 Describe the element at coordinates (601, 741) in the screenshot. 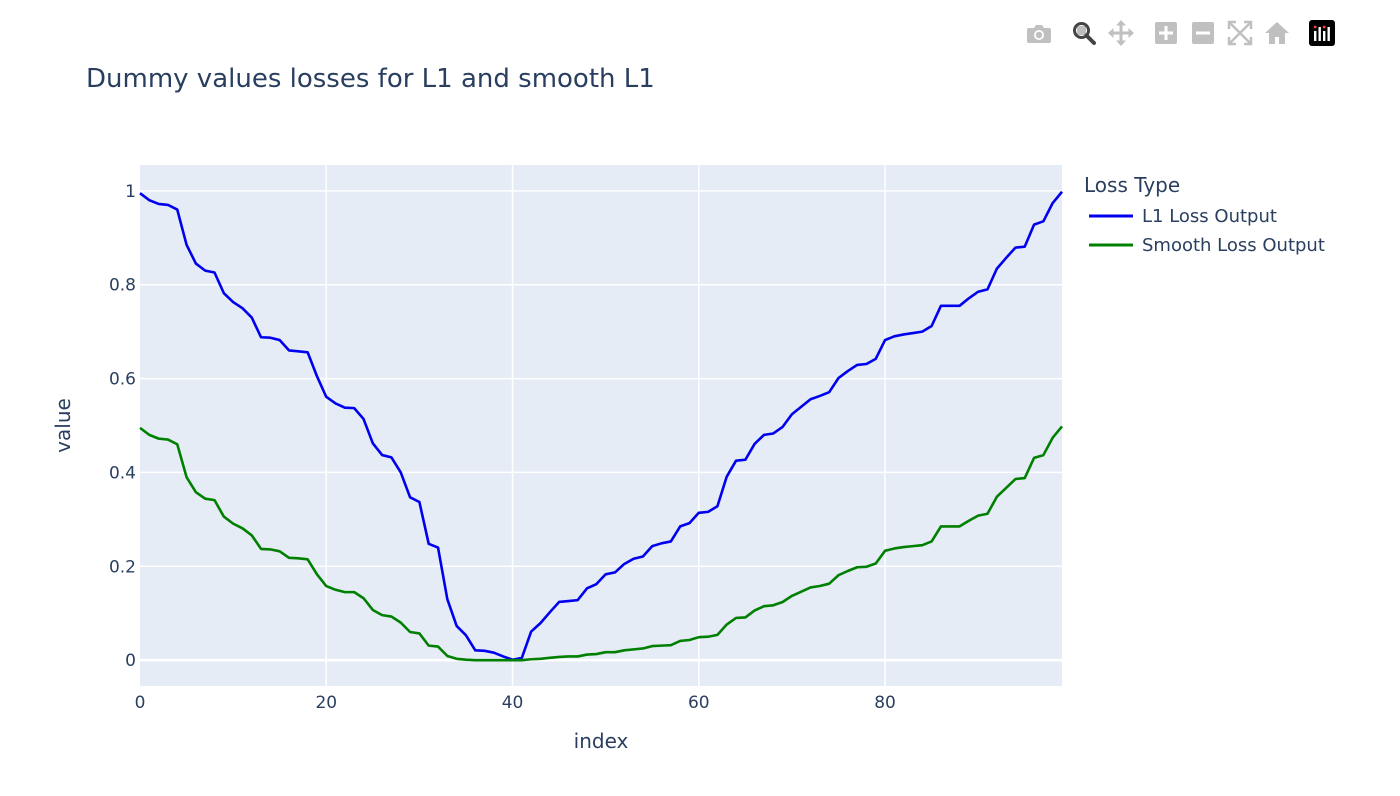

I see `x-axis-title: index` at that location.